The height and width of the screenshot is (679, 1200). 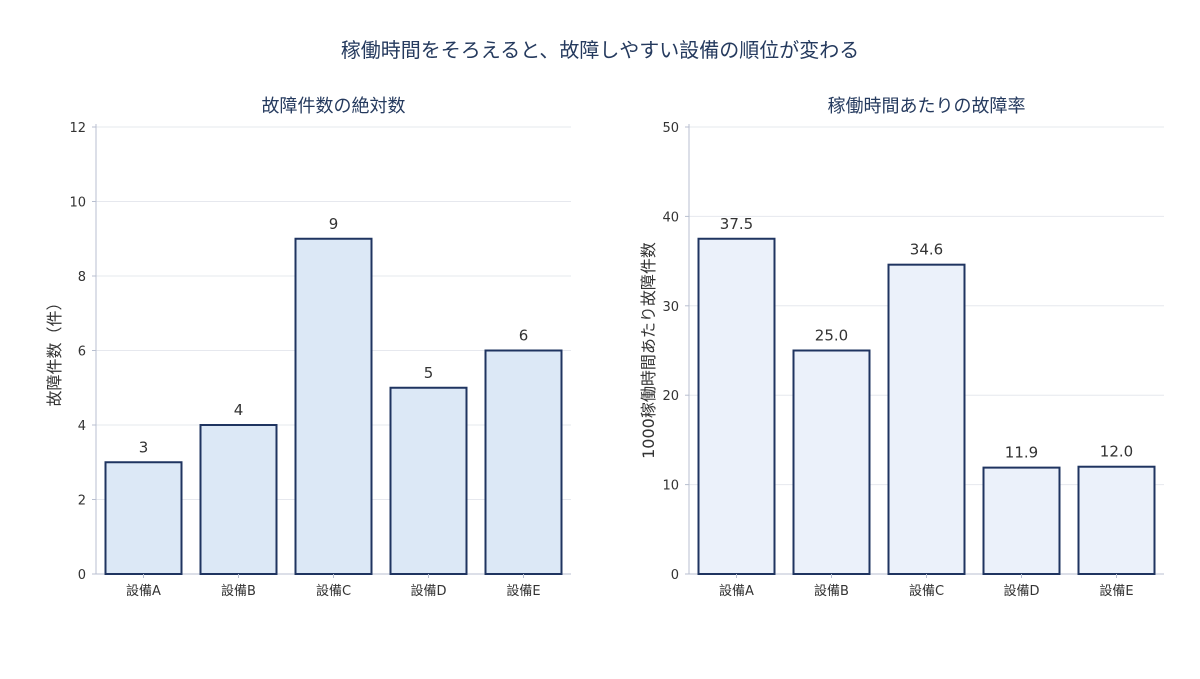 I want to click on chart-1-data-label: 9, so click(x=334, y=224).